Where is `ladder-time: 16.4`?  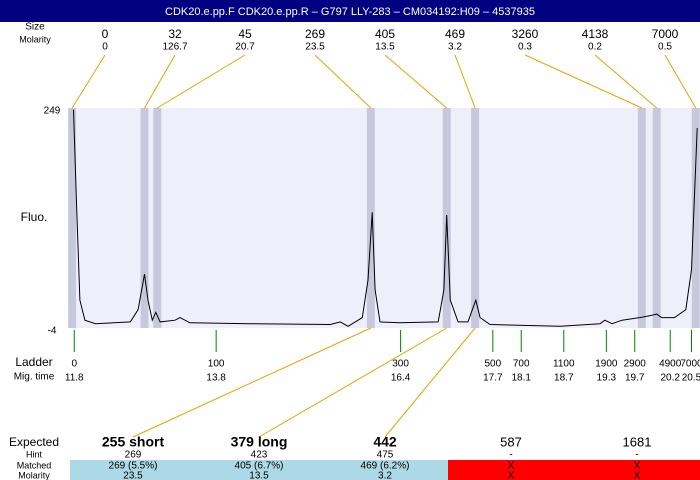
ladder-time: 16.4 is located at coordinates (401, 378).